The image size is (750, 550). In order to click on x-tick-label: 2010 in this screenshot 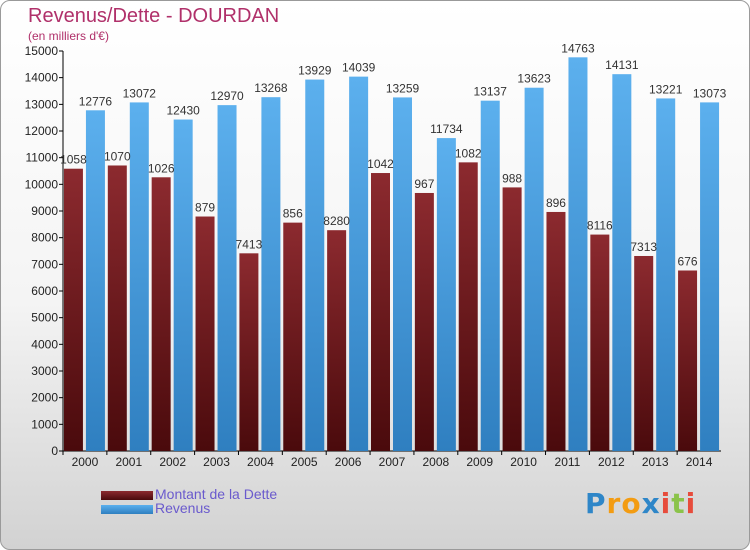, I will do `click(523, 462)`.